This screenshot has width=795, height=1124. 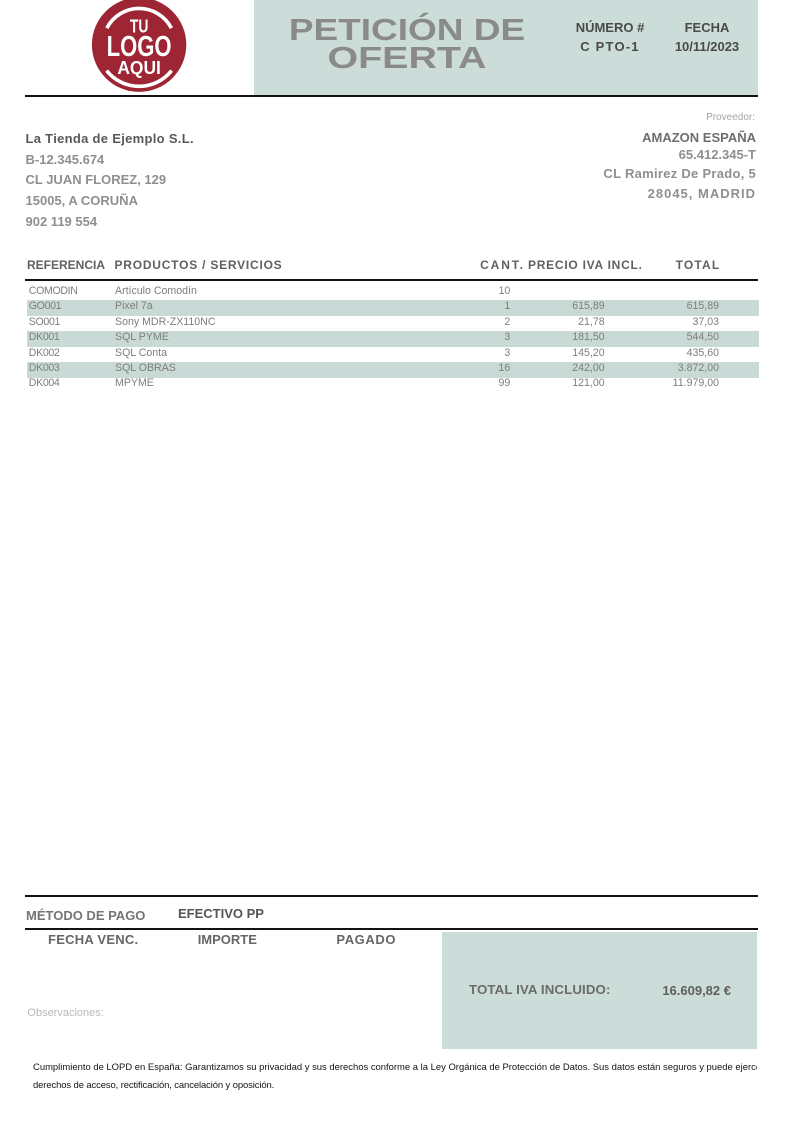 What do you see at coordinates (139, 47) in the screenshot?
I see `svg-text: LOGO` at bounding box center [139, 47].